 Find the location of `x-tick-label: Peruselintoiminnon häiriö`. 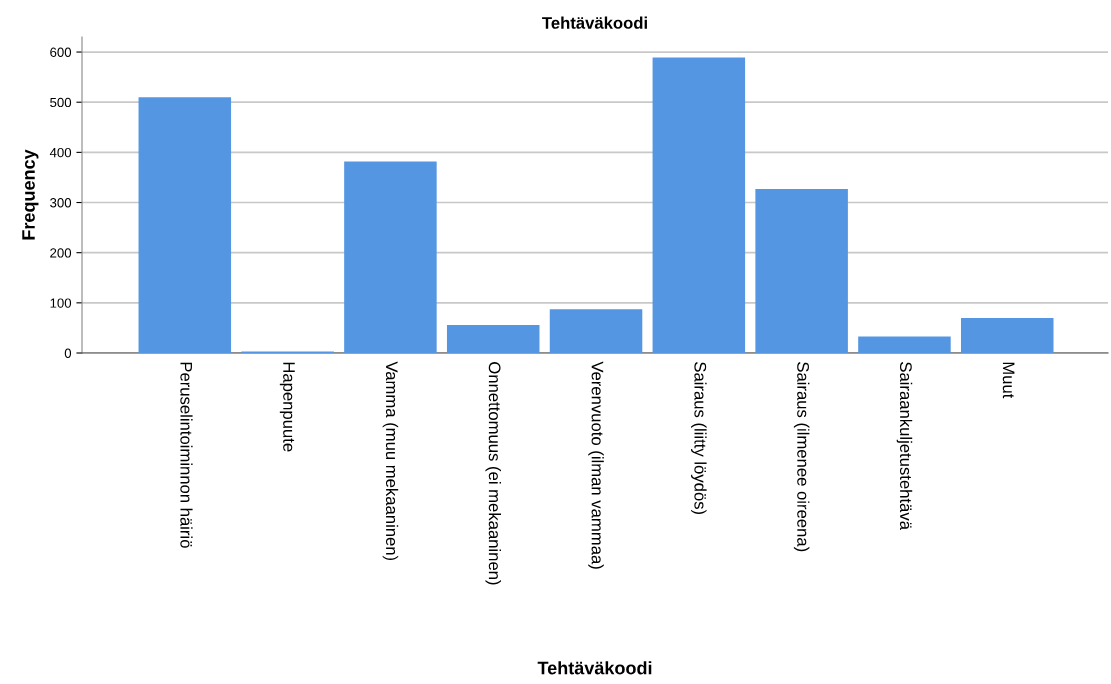

x-tick-label: Peruselintoiminnon häiriö is located at coordinates (186, 455).